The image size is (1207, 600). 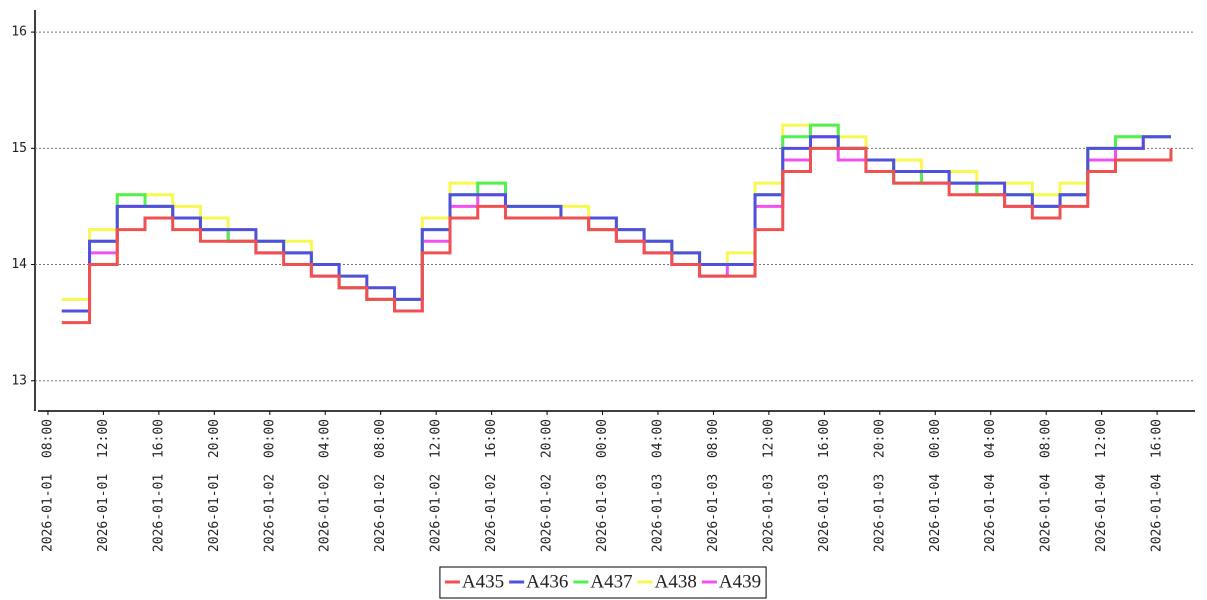 I want to click on x-tick-label: 2026-01-02 00:00, so click(x=269, y=485).